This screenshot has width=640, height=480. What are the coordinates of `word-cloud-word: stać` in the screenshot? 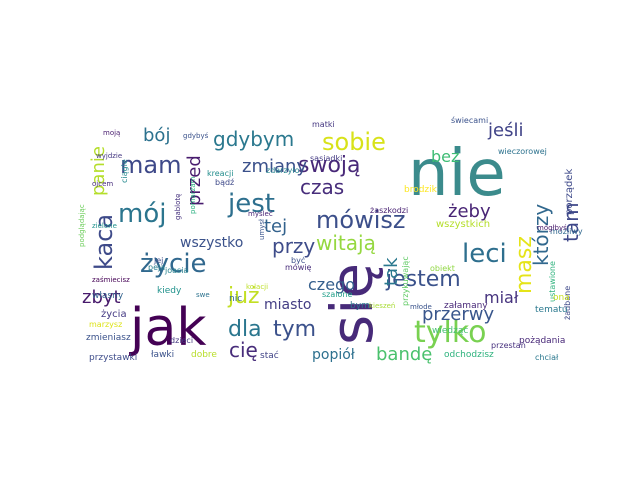 It's located at (269, 355).